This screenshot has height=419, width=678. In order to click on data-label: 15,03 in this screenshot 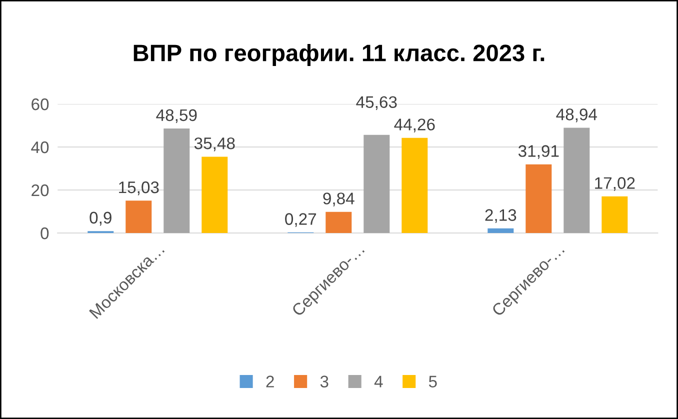, I will do `click(139, 188)`.